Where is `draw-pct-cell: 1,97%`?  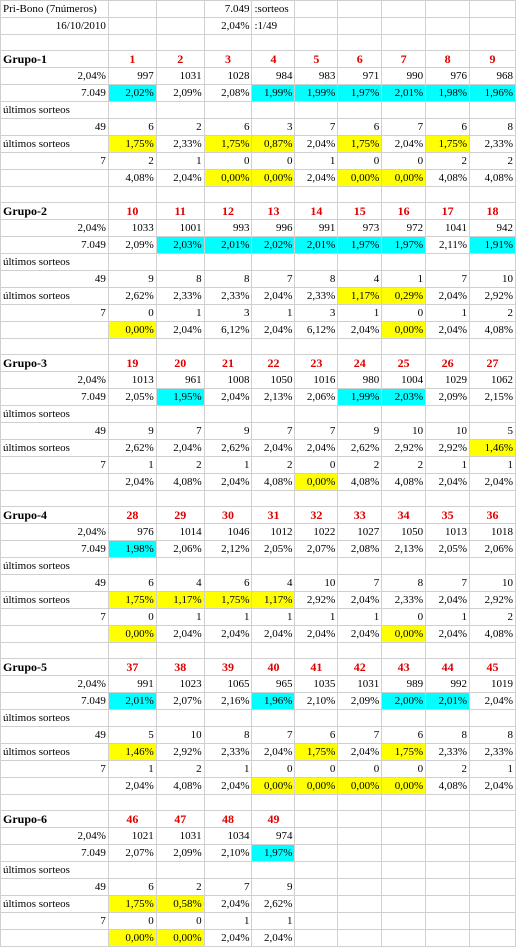
draw-pct-cell: 1,97% is located at coordinates (360, 93).